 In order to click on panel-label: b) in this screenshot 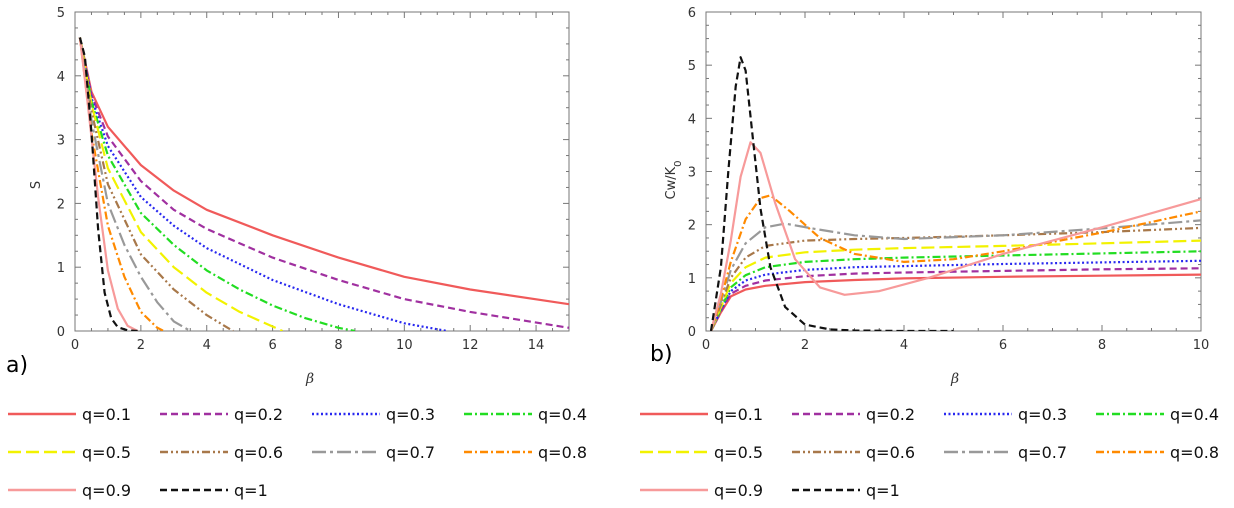, I will do `click(661, 354)`.